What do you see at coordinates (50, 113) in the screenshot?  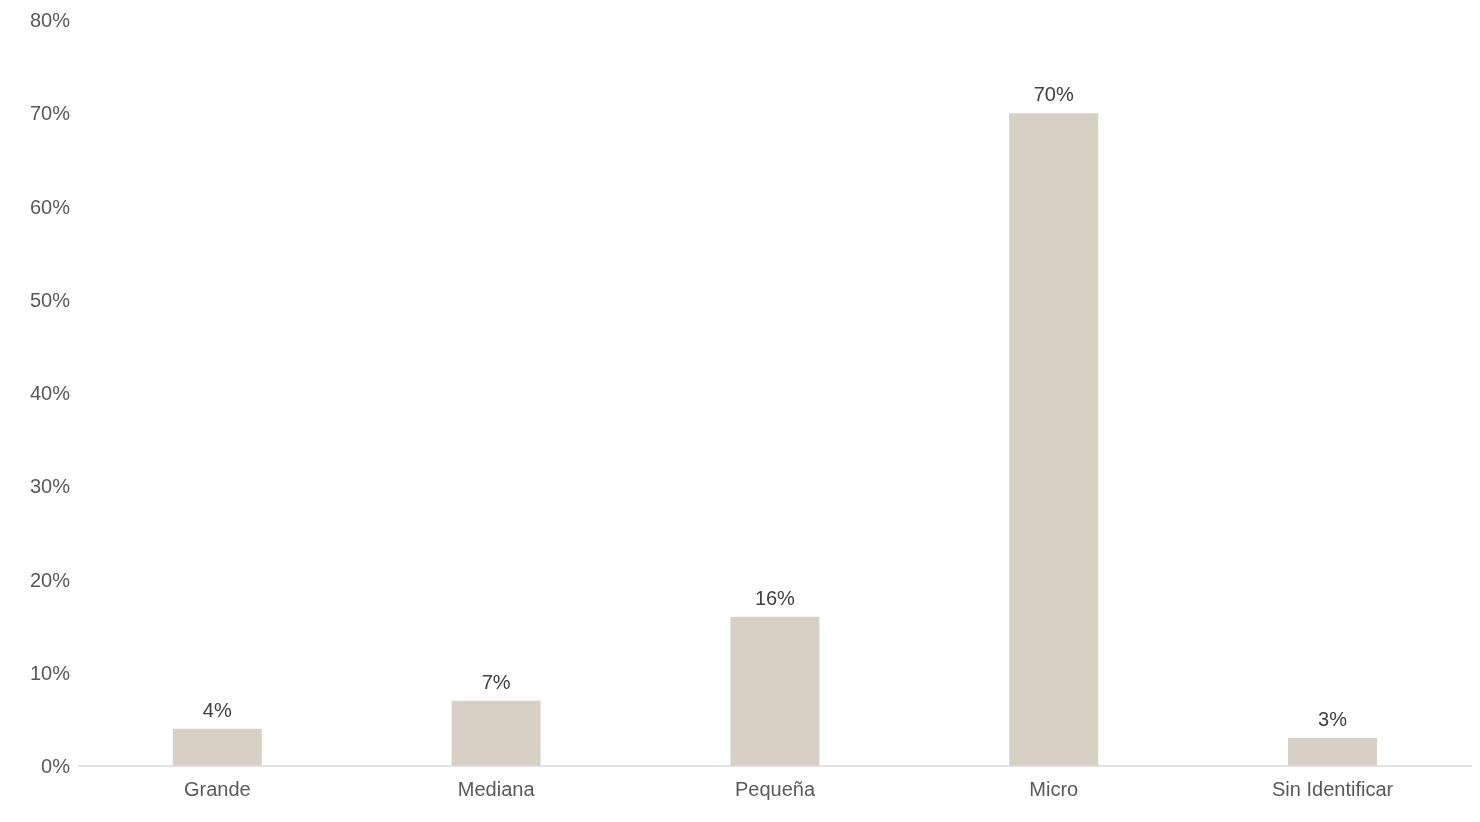 I see `y-tick-label: 70%` at bounding box center [50, 113].